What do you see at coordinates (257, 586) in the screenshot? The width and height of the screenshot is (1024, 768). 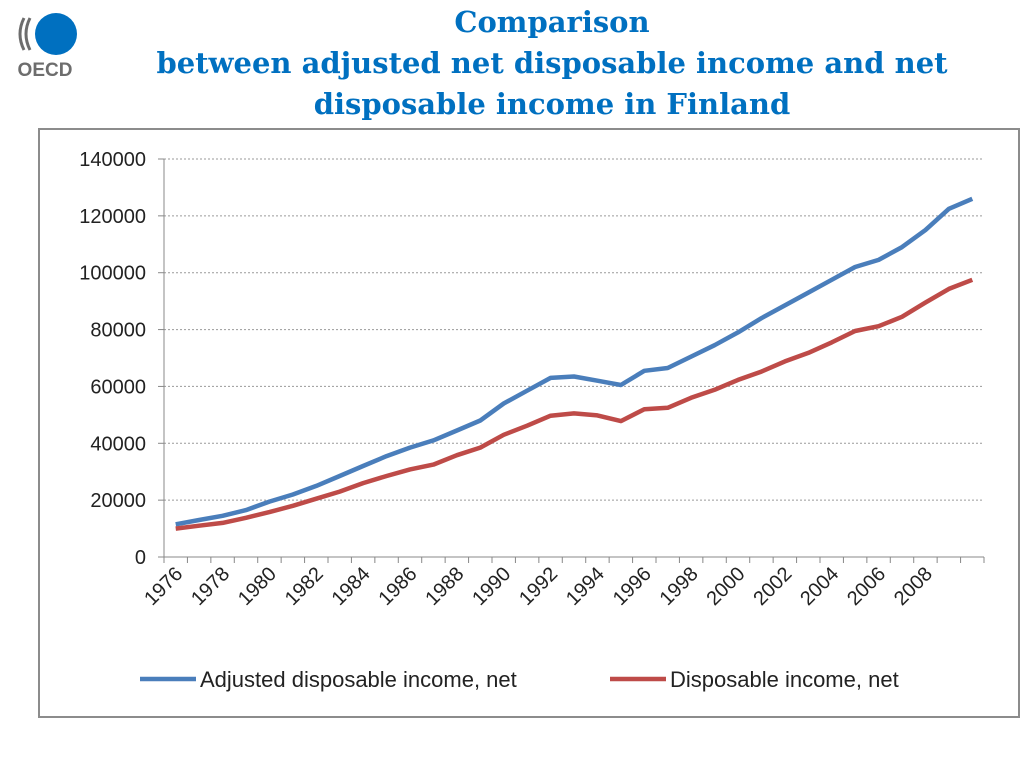 I see `x-tick-label: 1980` at bounding box center [257, 586].